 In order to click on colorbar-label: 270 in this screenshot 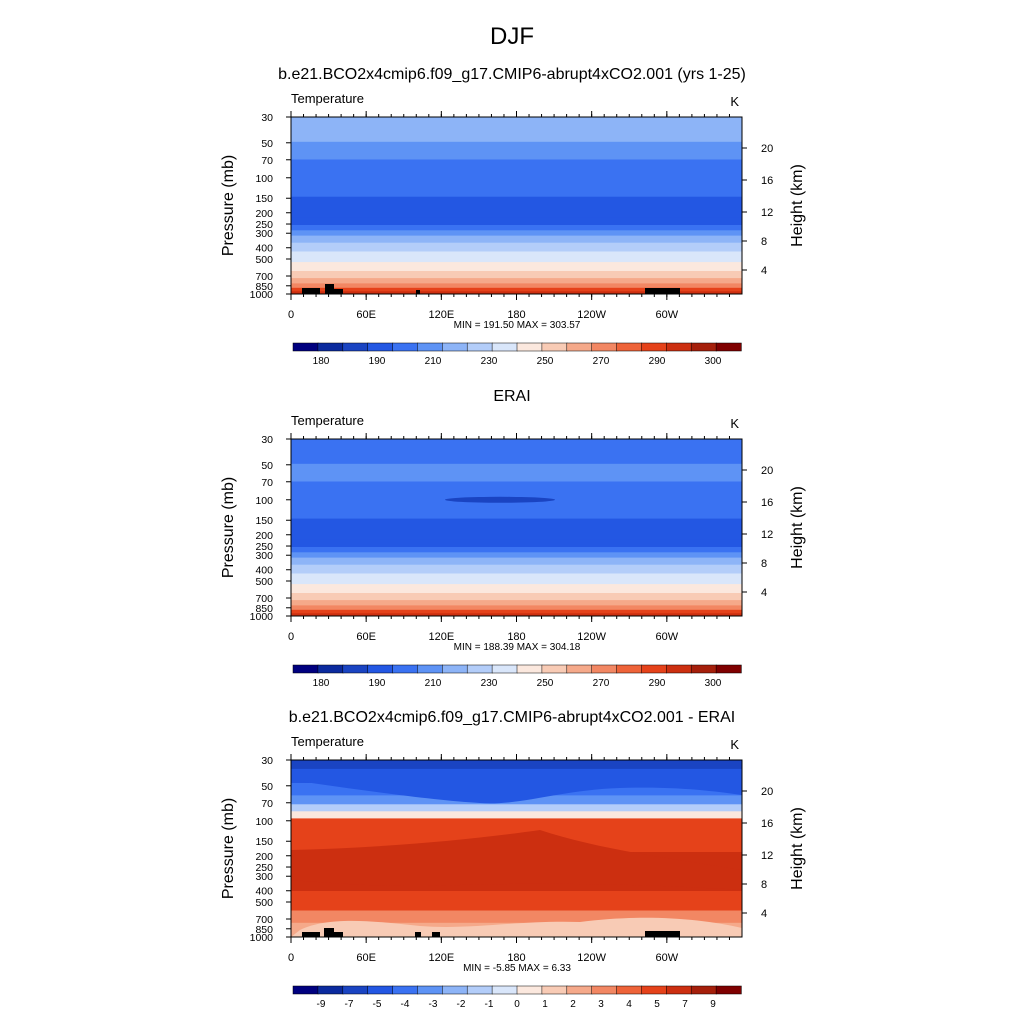, I will do `click(601, 361)`.